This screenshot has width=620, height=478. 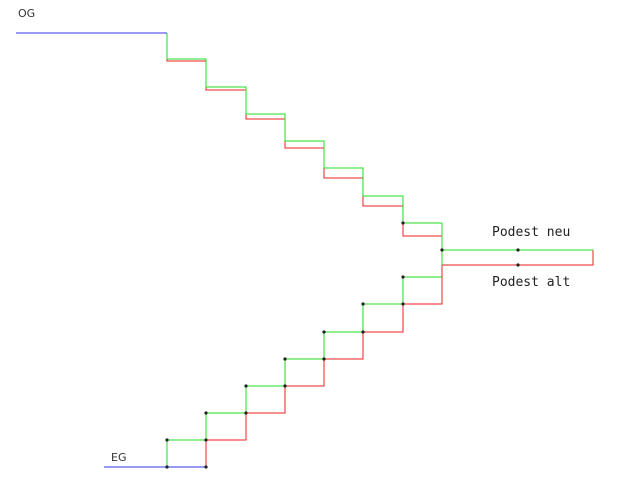 I want to click on landing-new-label: Podest neu, so click(x=531, y=232).